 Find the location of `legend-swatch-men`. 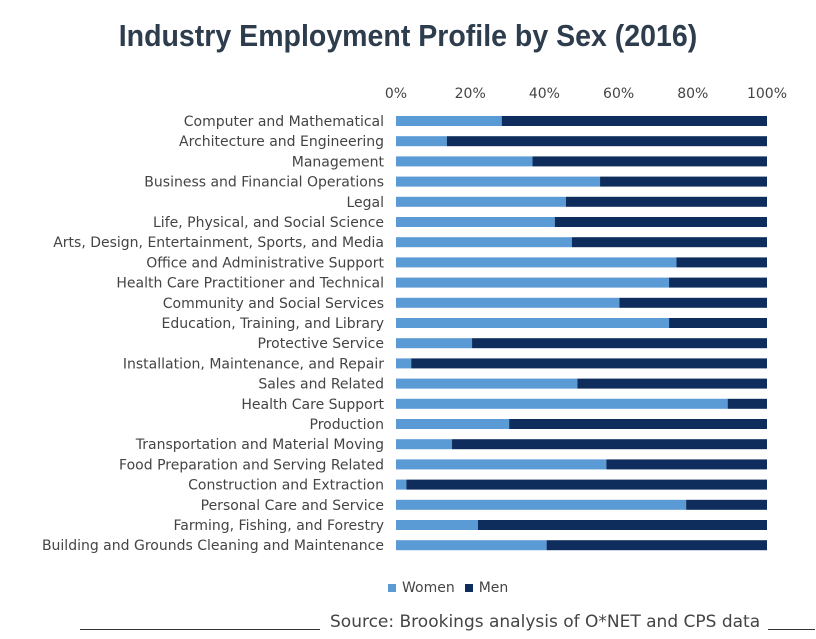

legend-swatch-men is located at coordinates (468, 588).